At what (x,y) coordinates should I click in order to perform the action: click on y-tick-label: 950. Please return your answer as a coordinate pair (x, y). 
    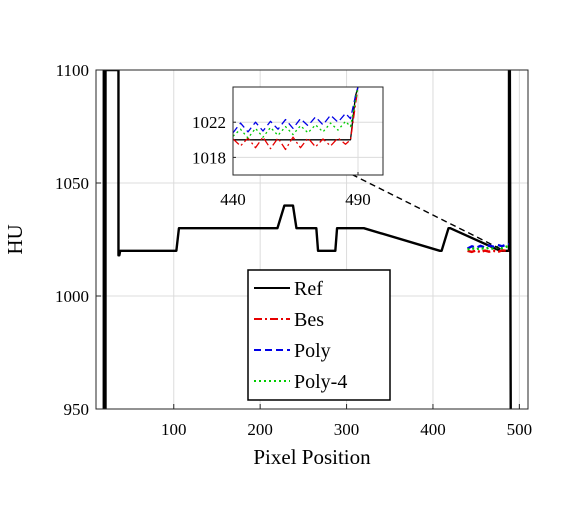
    Looking at the image, I should click on (77, 409).